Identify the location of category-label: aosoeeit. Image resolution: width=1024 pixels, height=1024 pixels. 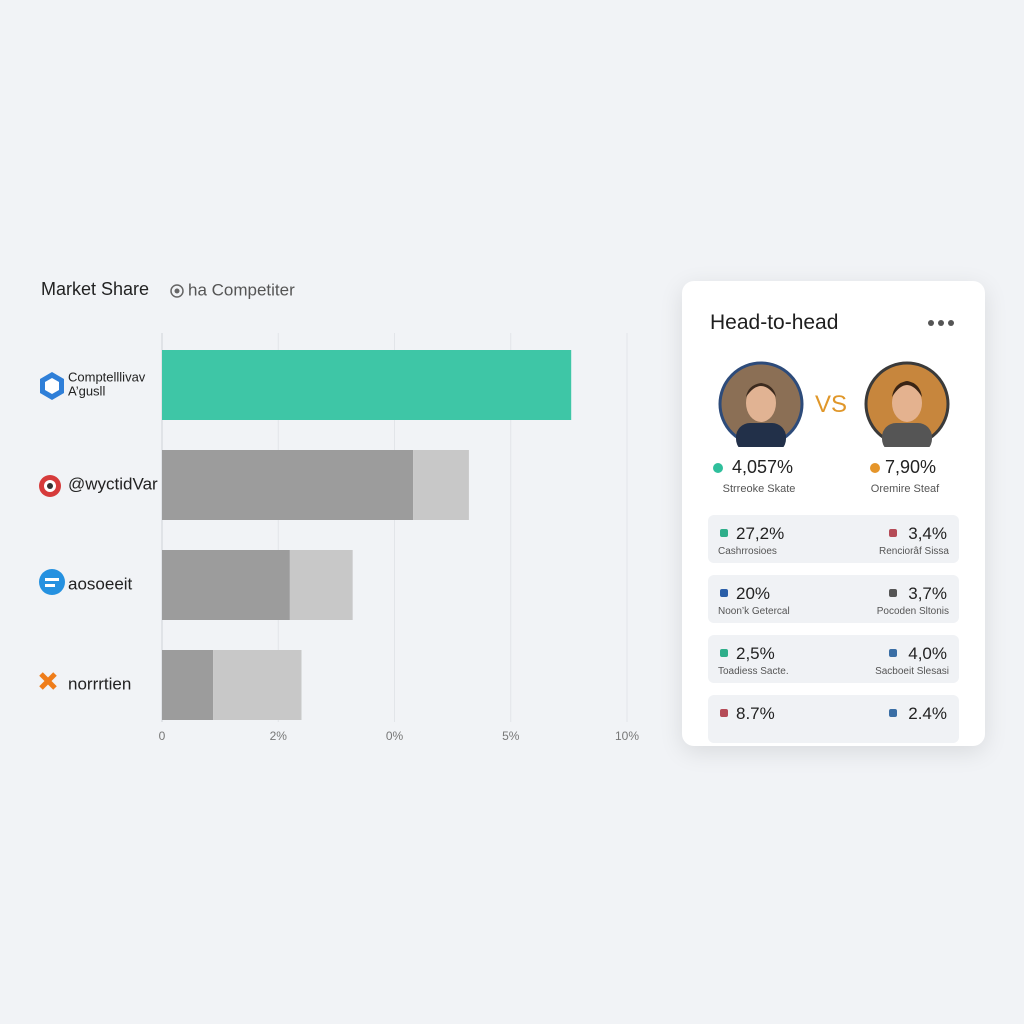
(100, 584).